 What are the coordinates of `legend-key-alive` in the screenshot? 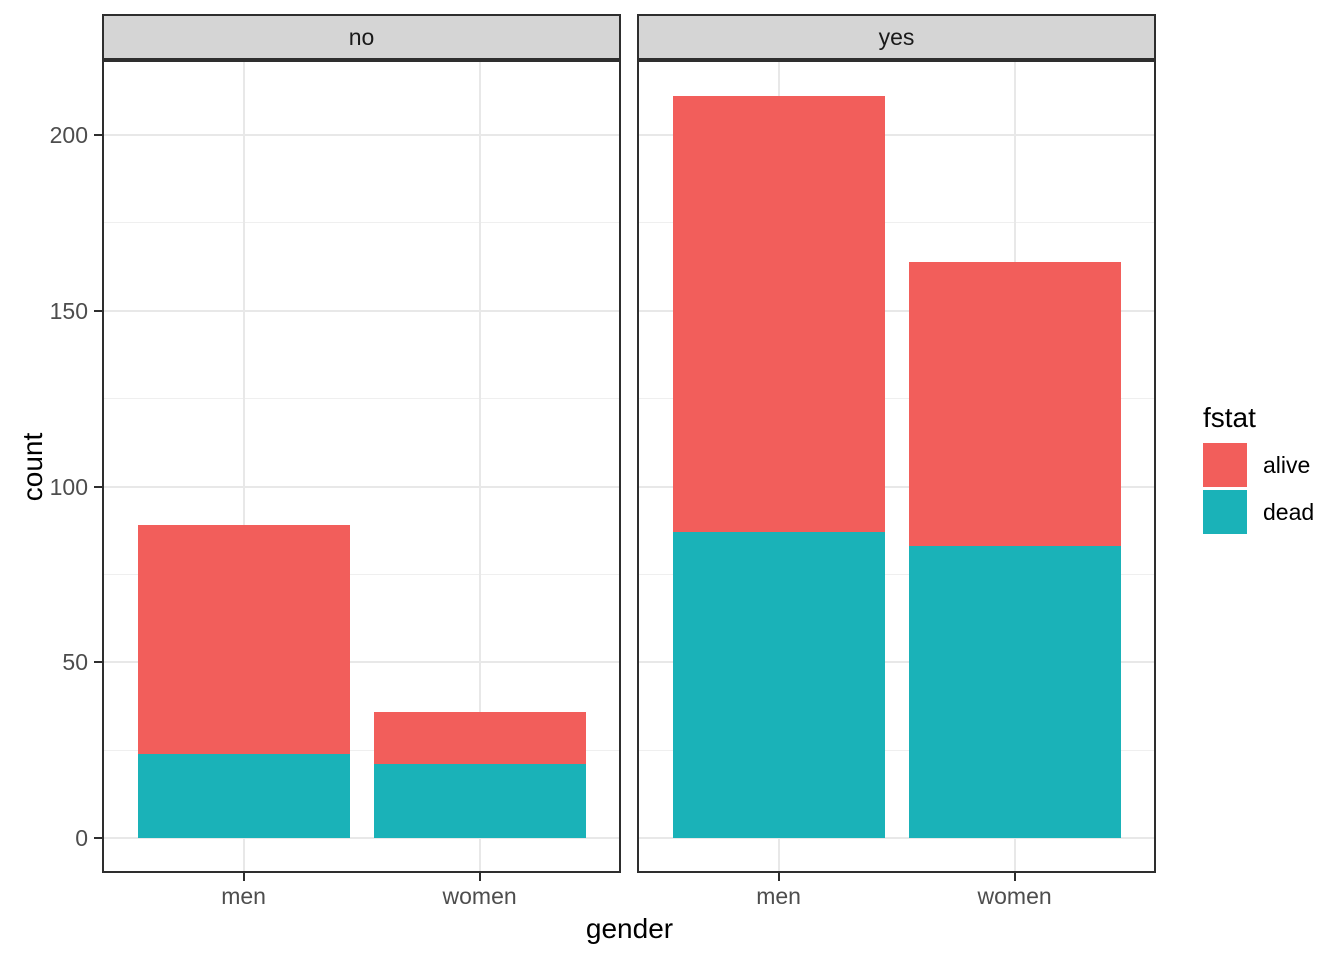 It's located at (1225, 465).